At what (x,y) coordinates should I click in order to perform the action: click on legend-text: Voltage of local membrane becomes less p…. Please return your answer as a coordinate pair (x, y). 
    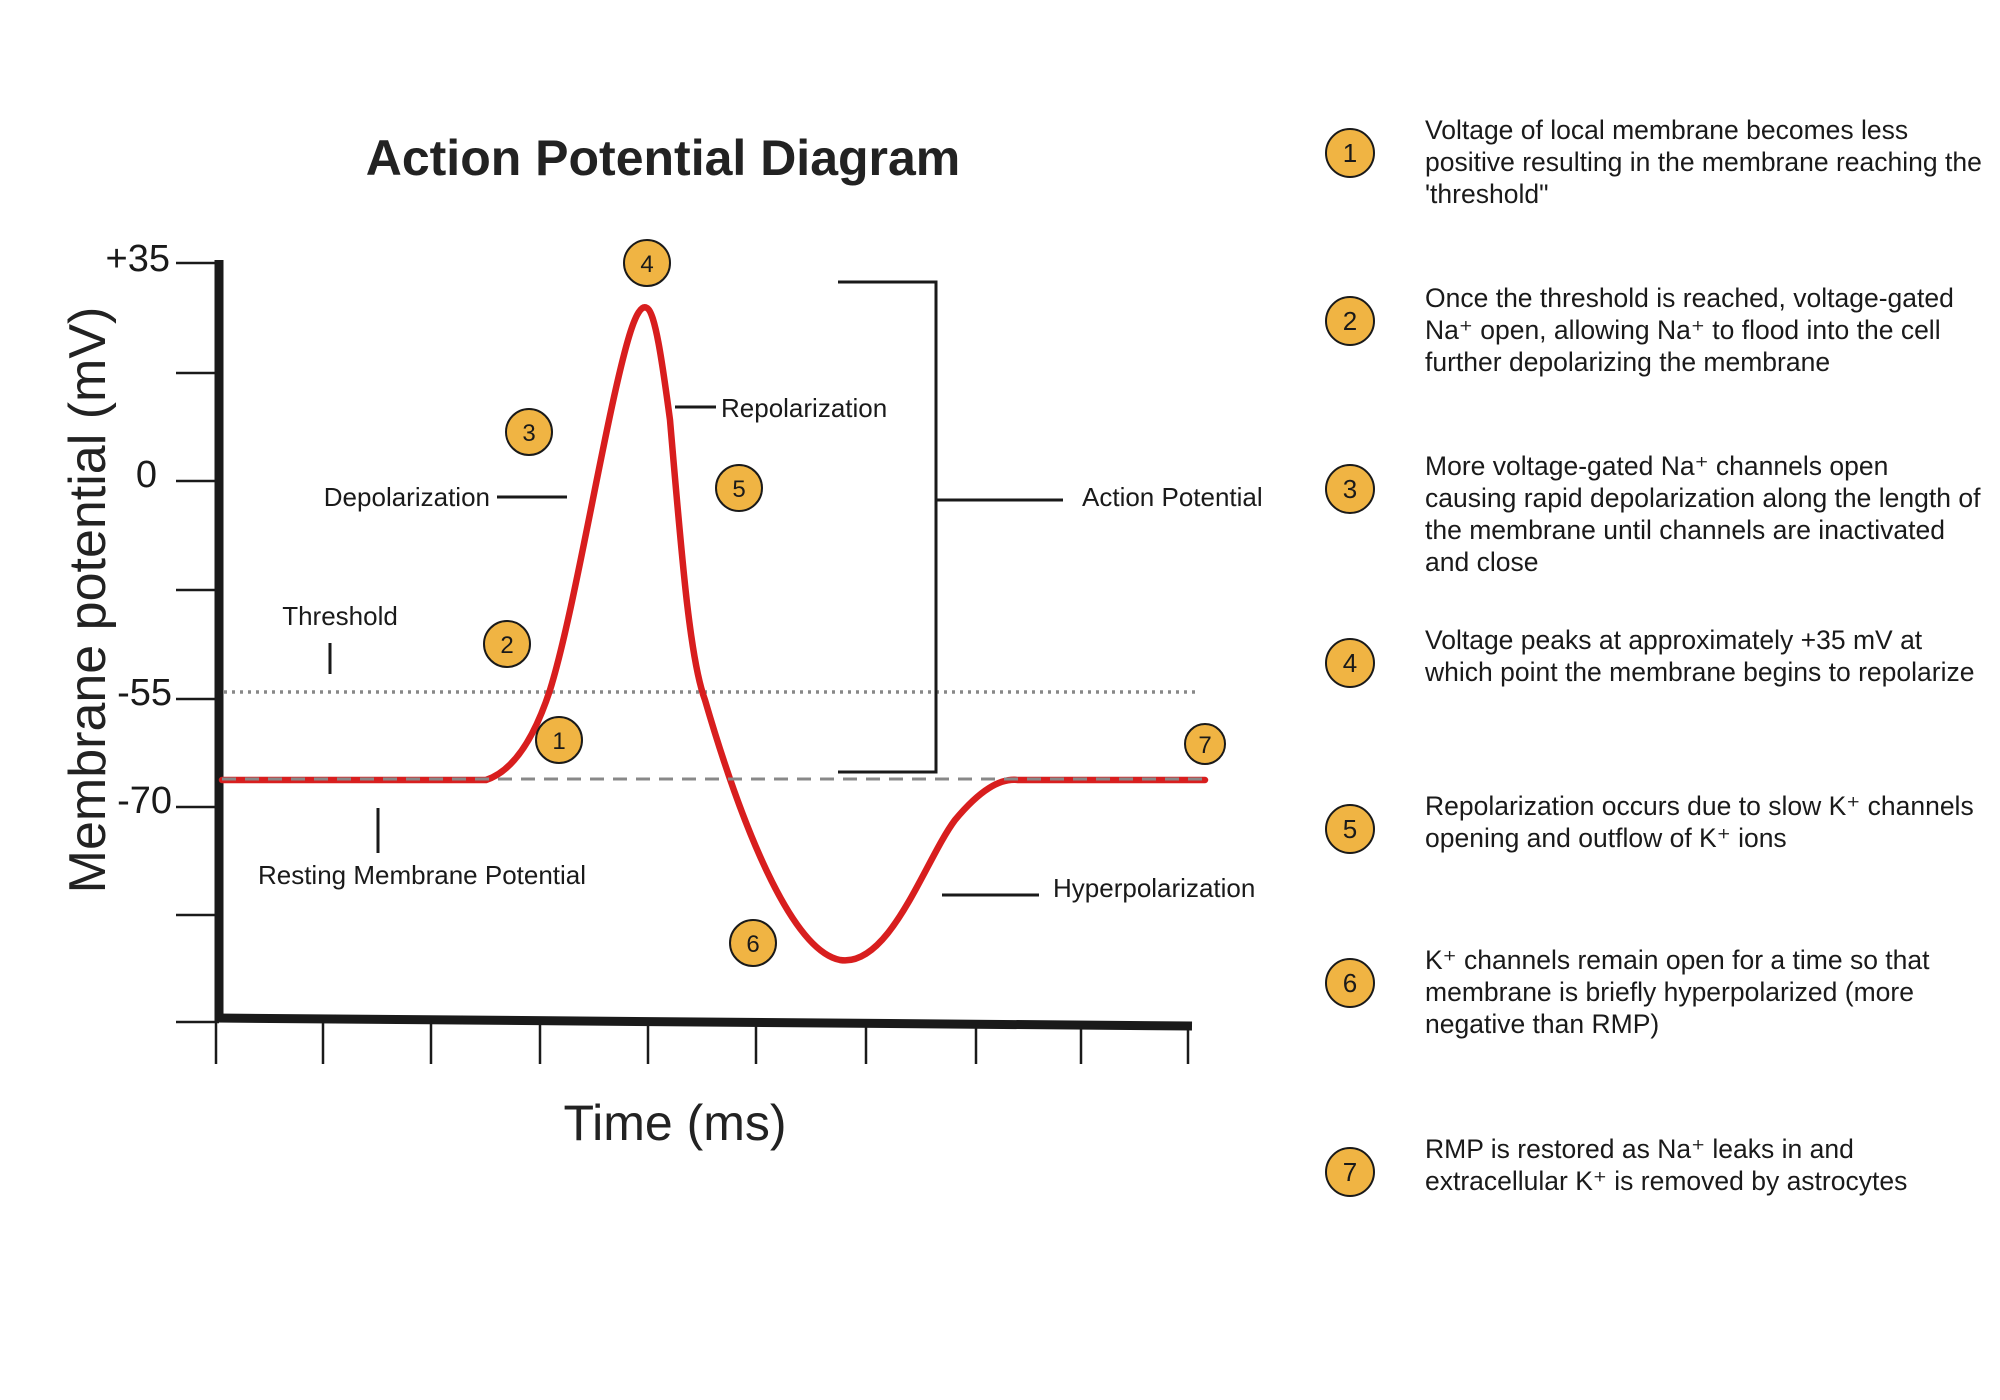
    Looking at the image, I should click on (1703, 162).